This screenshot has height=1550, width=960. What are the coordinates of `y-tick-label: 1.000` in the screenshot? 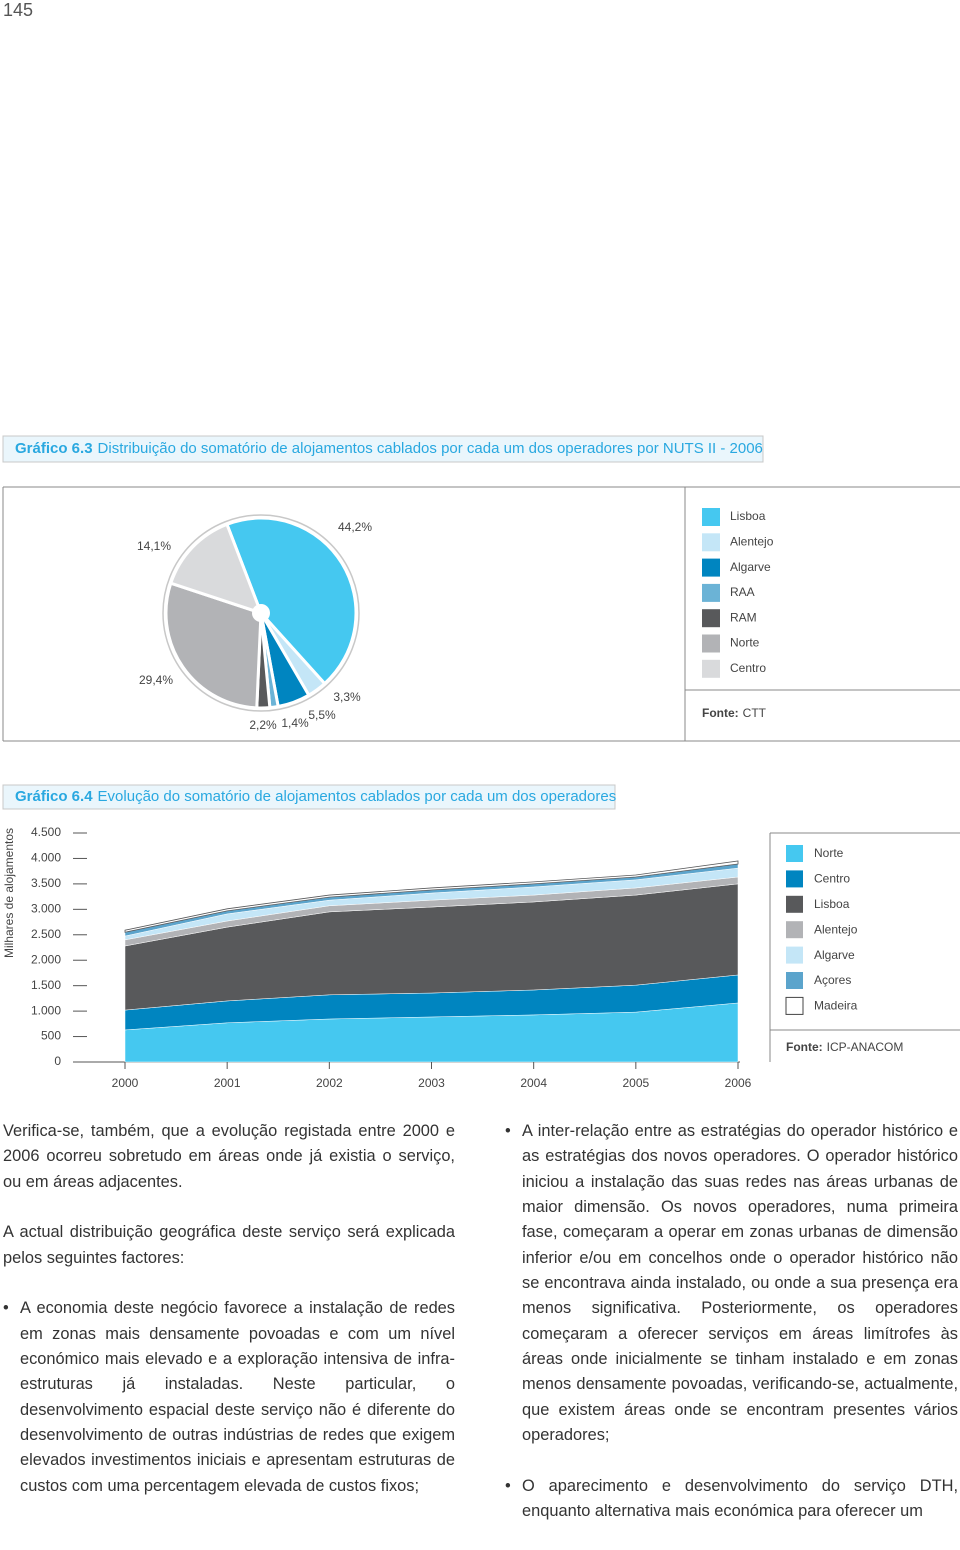 It's located at (46, 1010).